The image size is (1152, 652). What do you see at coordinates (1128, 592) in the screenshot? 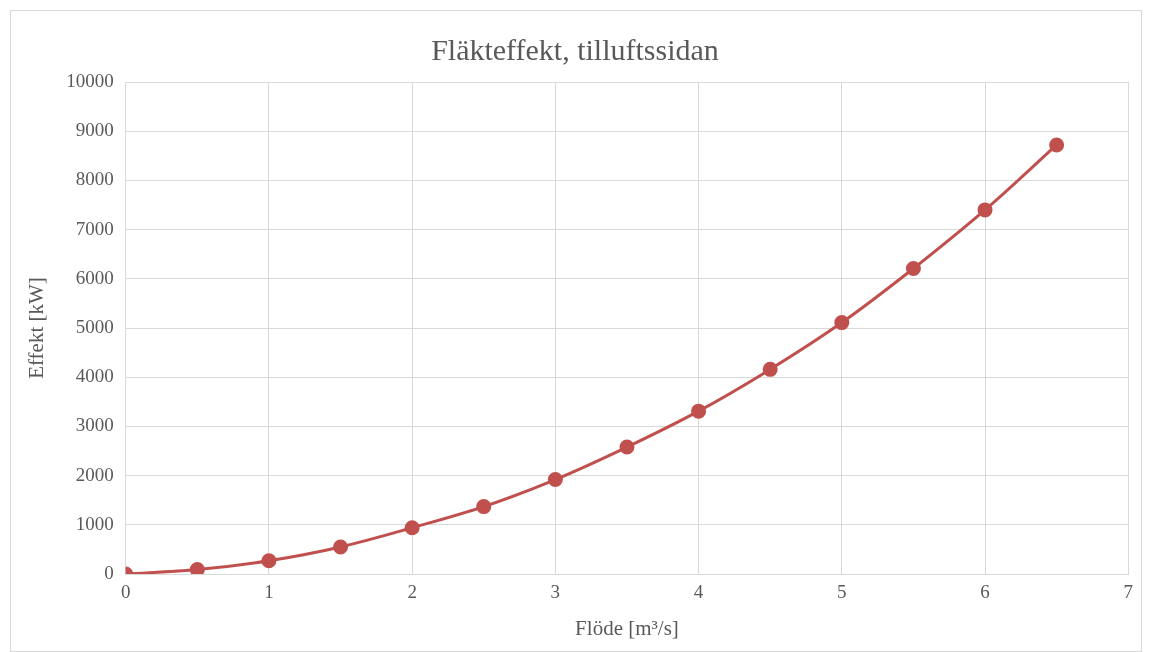
I see `x-tick-label: 7` at bounding box center [1128, 592].